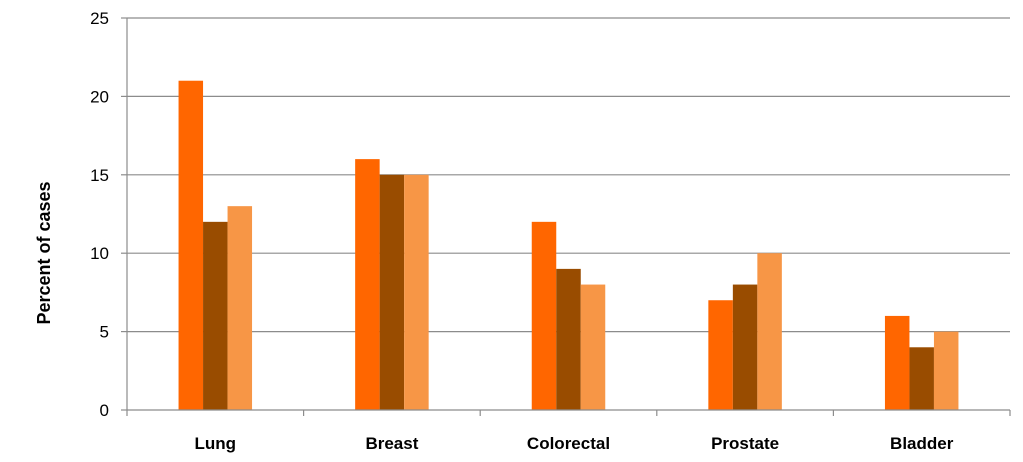 This screenshot has height=462, width=1023. Describe the element at coordinates (44, 252) in the screenshot. I see `y-axis-title: Percent of cases` at that location.